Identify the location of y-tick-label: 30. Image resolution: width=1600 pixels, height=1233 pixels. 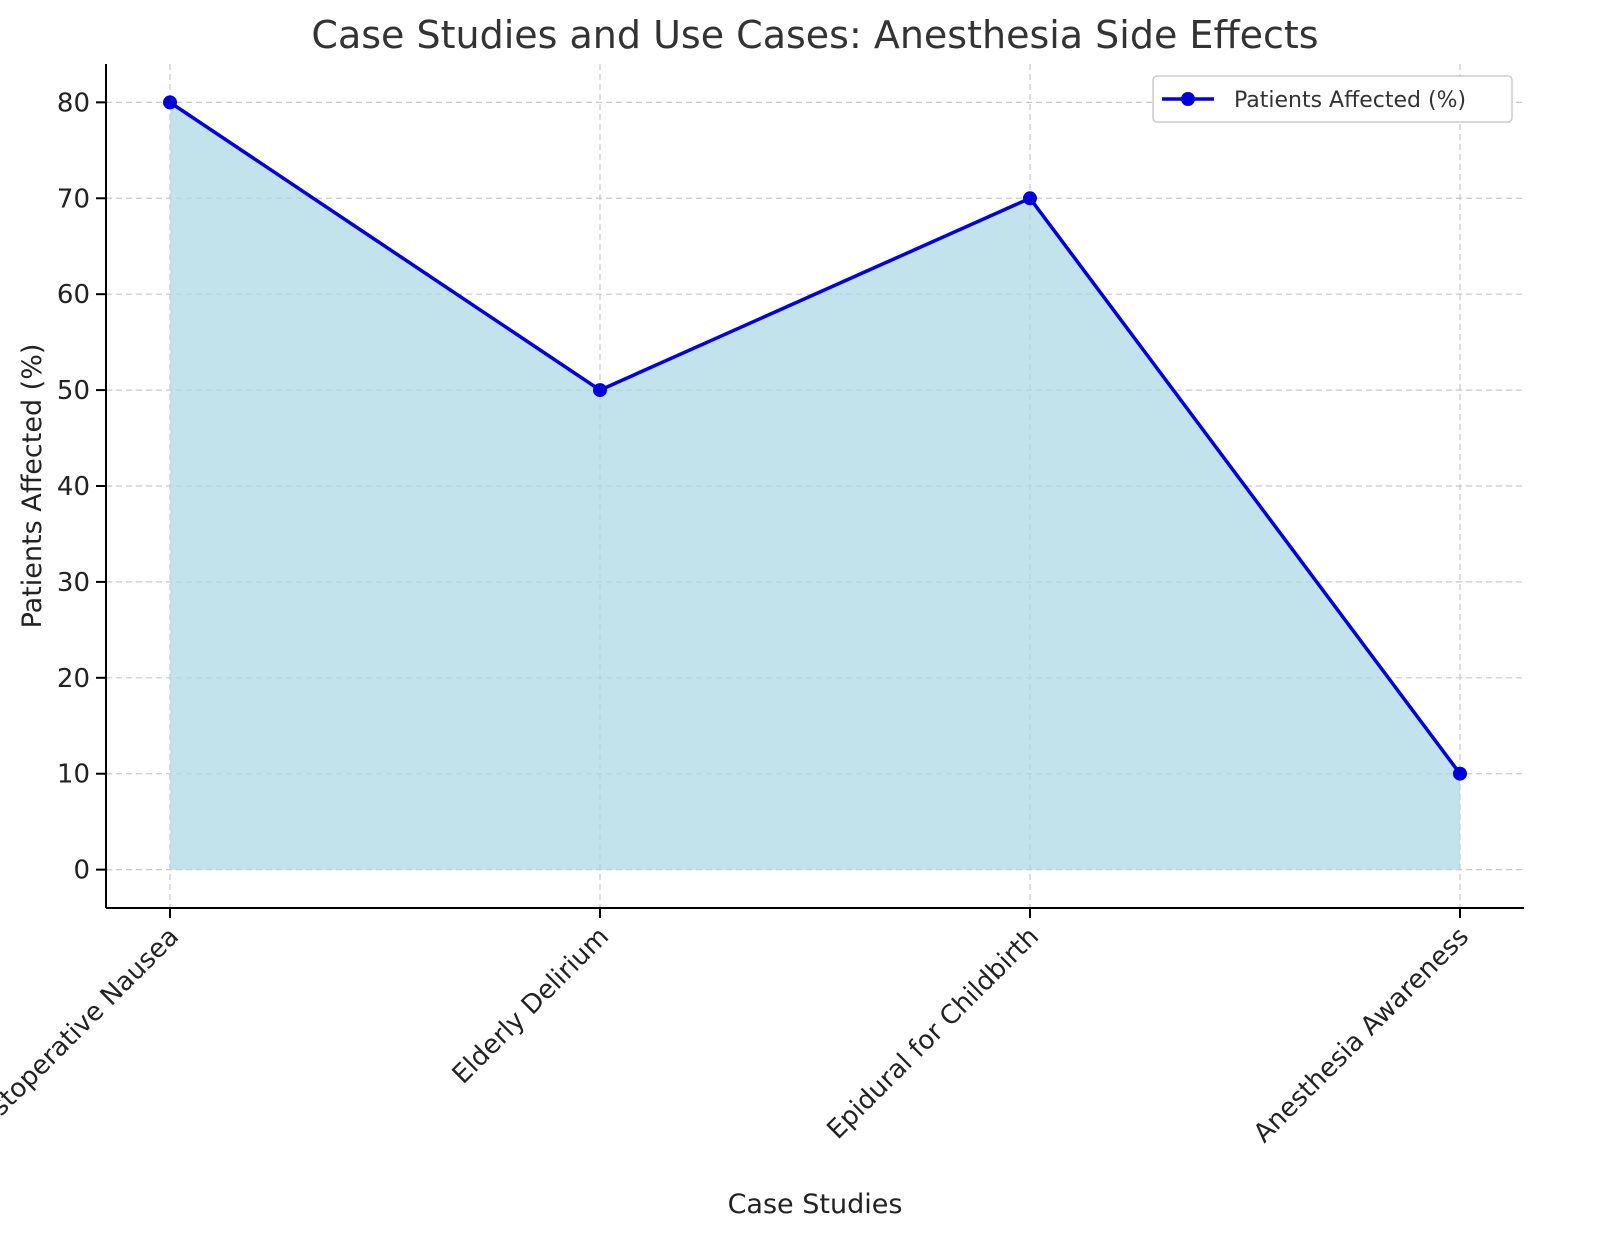
(73, 583).